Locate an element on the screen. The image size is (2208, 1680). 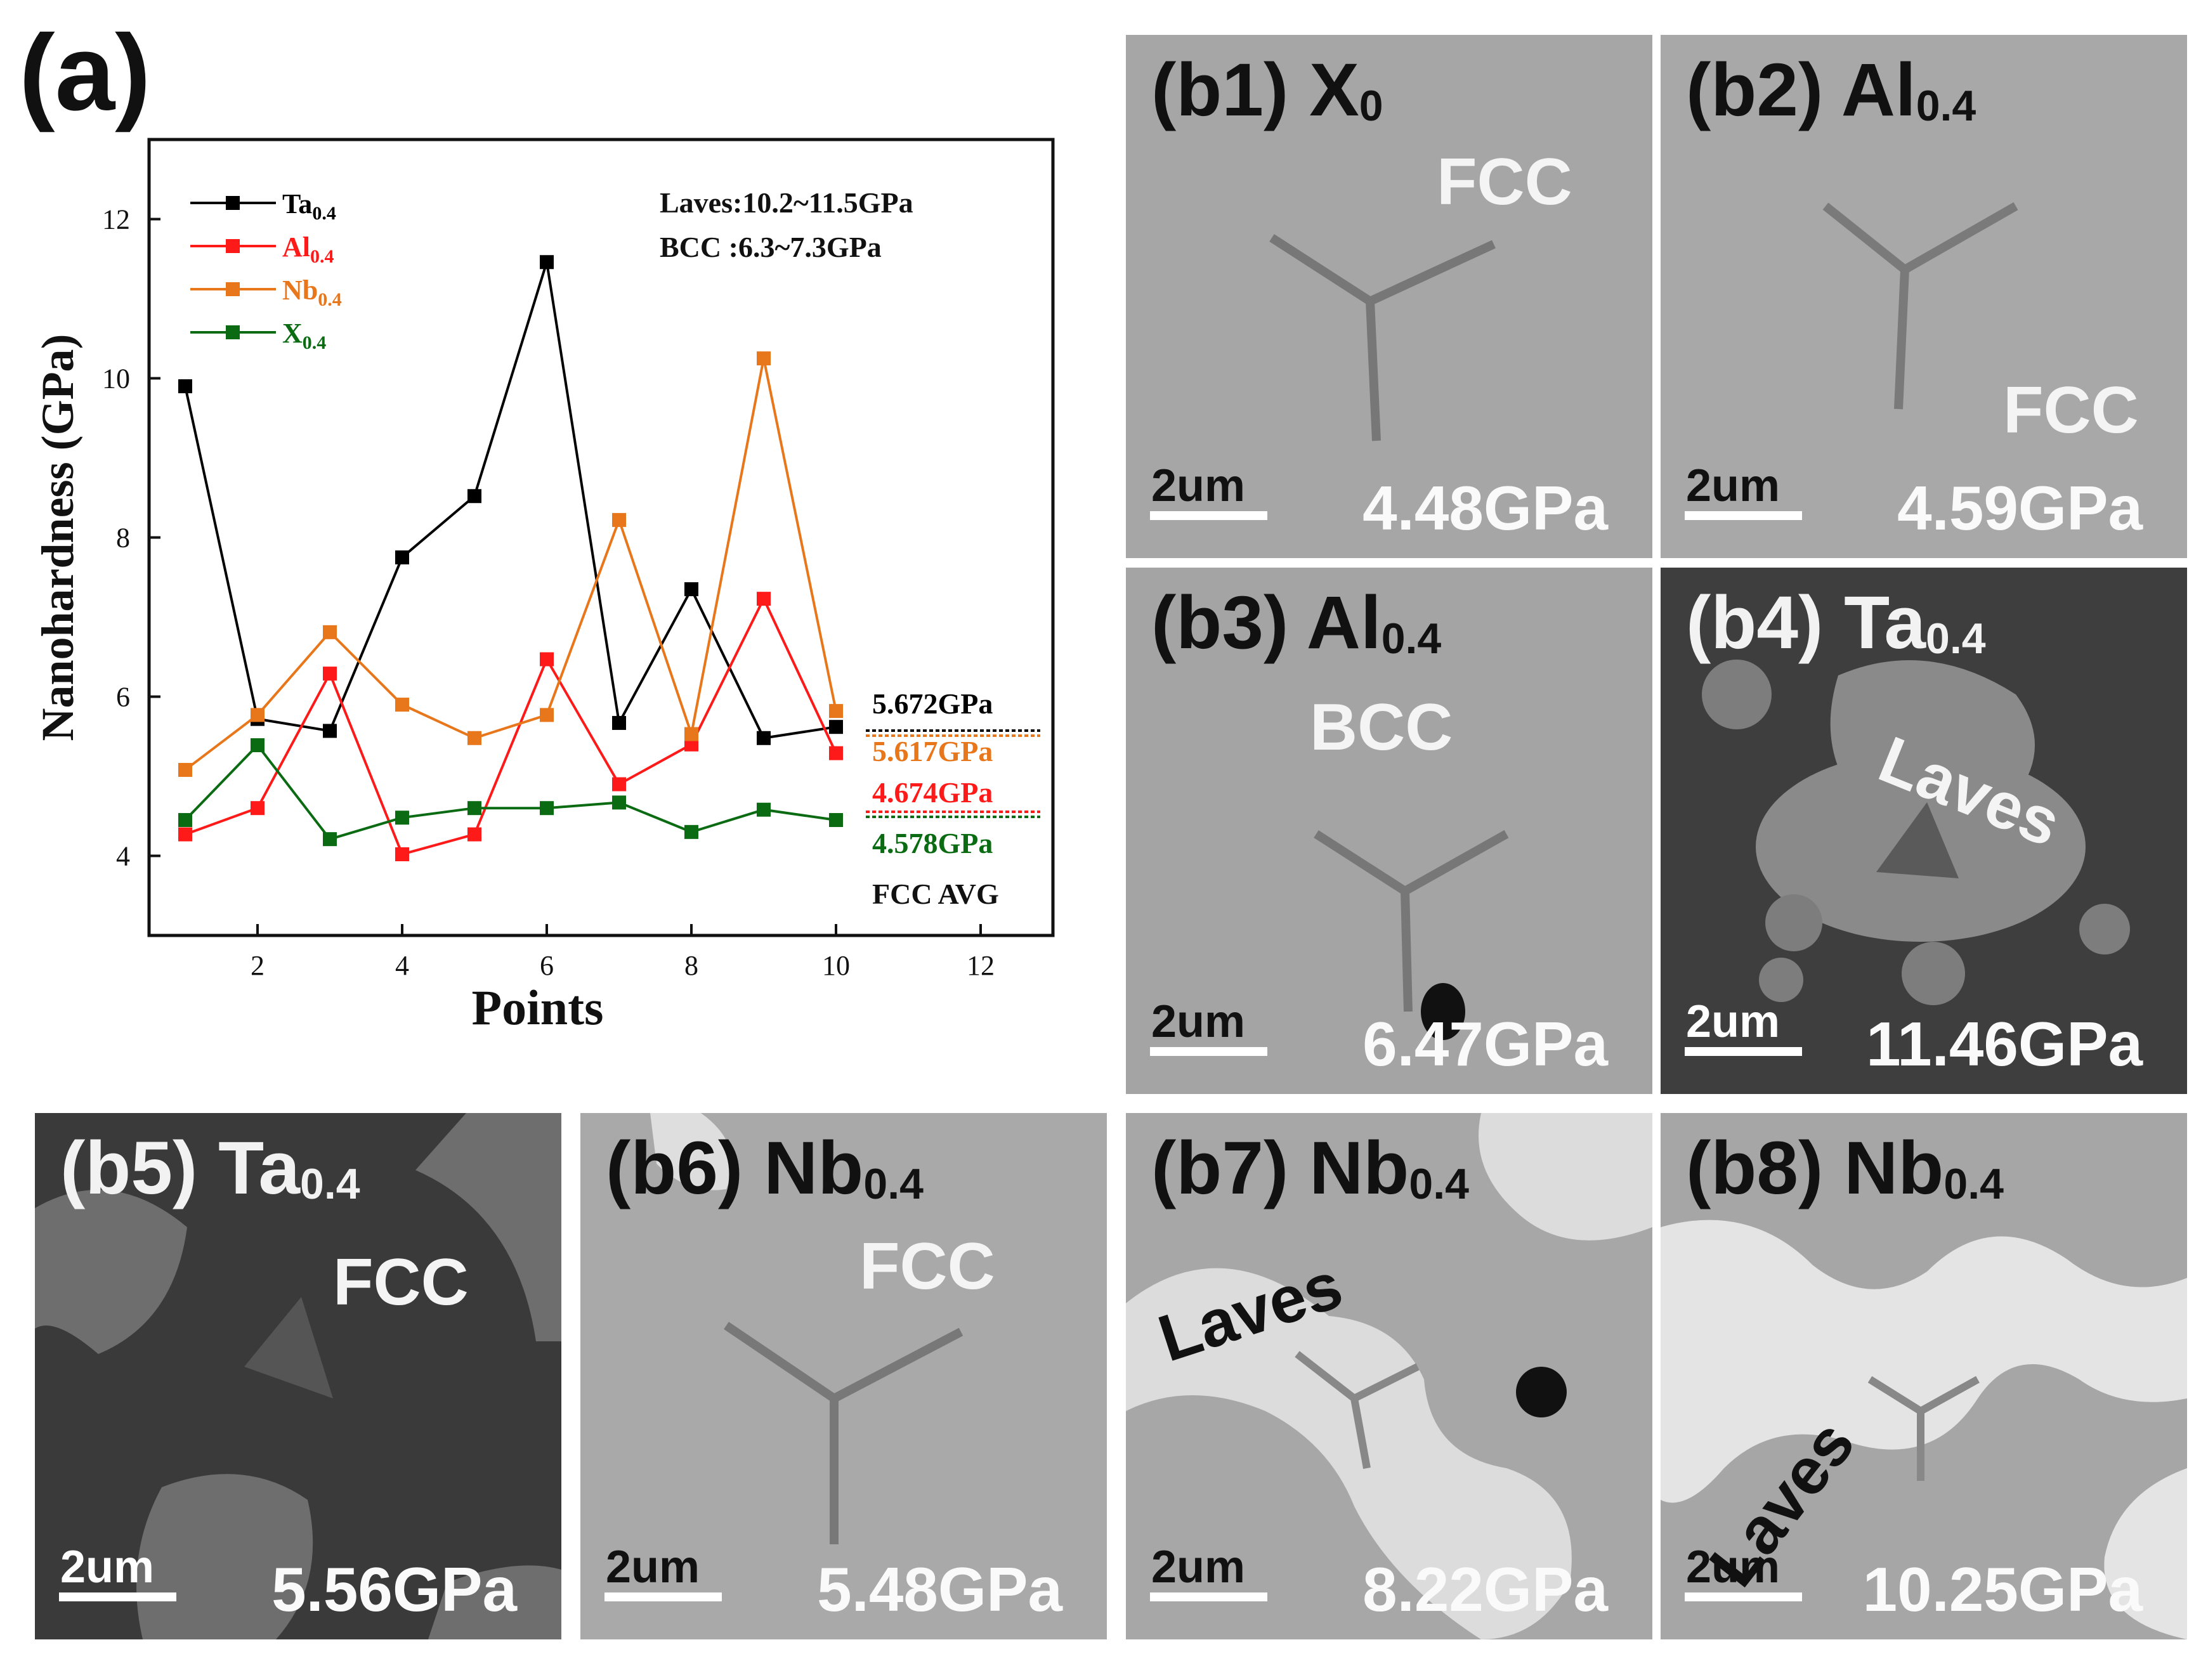
series-line-x is located at coordinates (510, 792).